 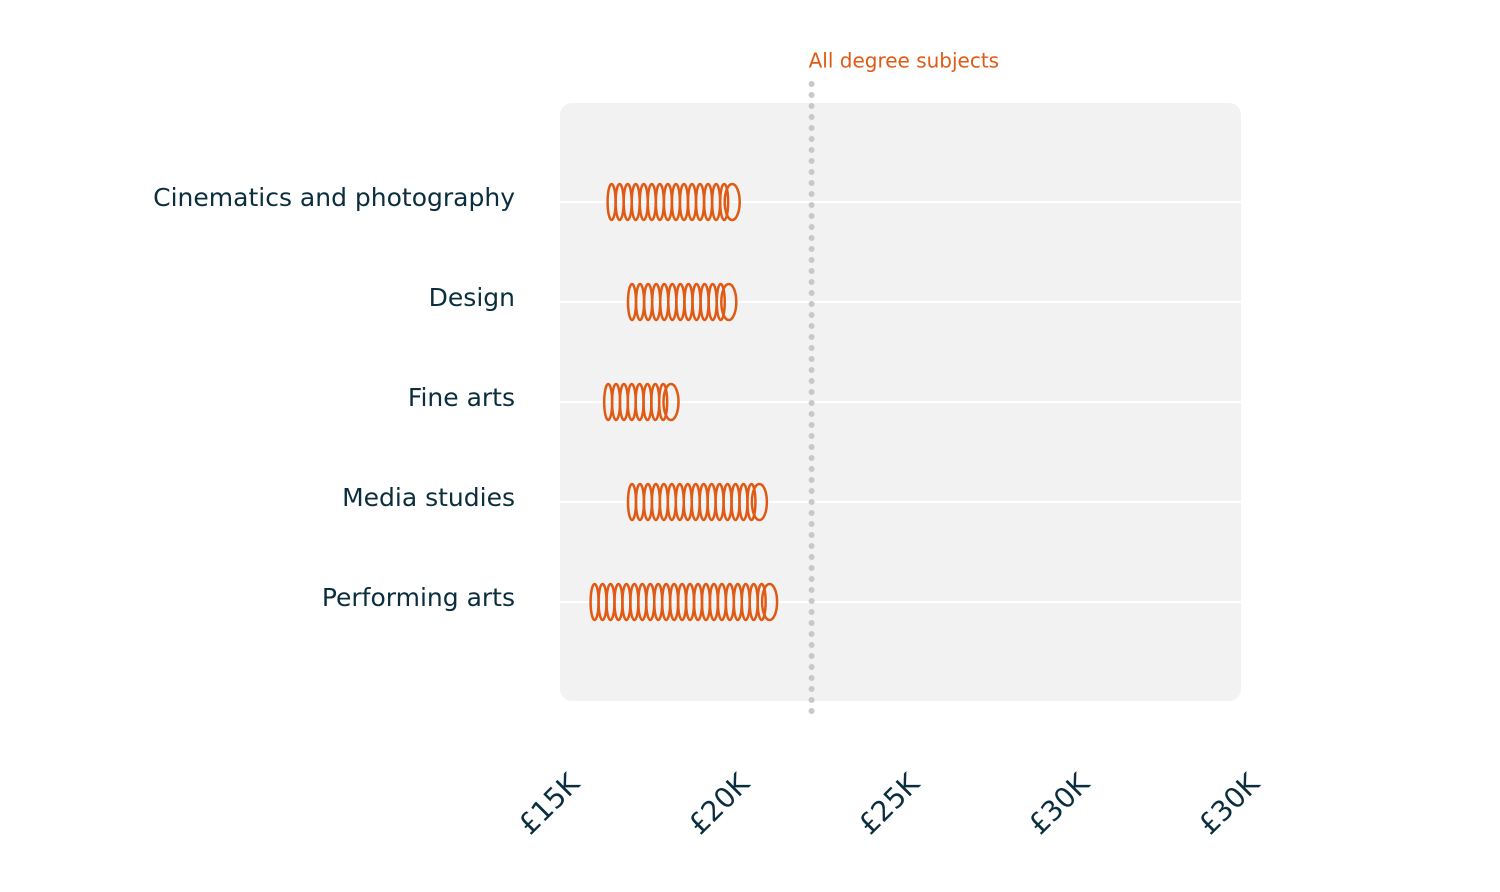 I want to click on category-label: Cinematics and photography, so click(x=334, y=197).